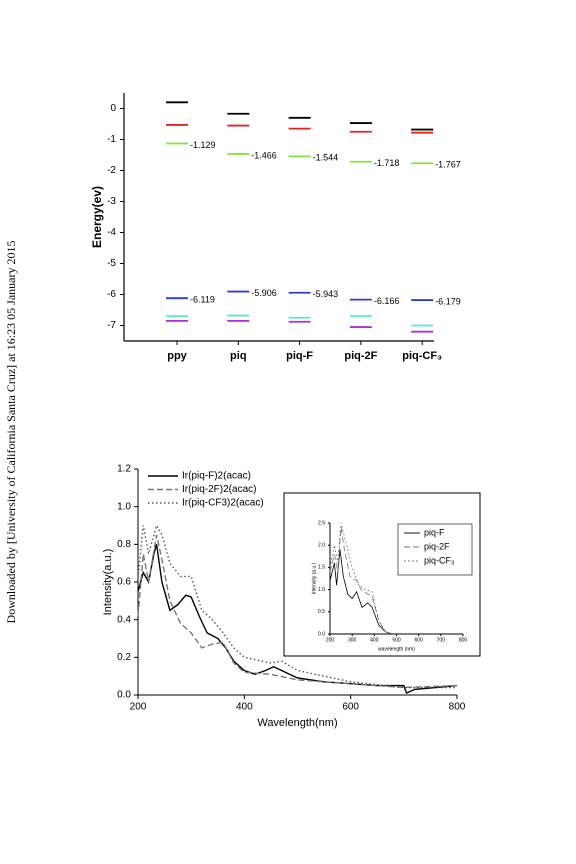 The width and height of the screenshot is (576, 864). I want to click on y-tick-label: 0.6, so click(124, 582).